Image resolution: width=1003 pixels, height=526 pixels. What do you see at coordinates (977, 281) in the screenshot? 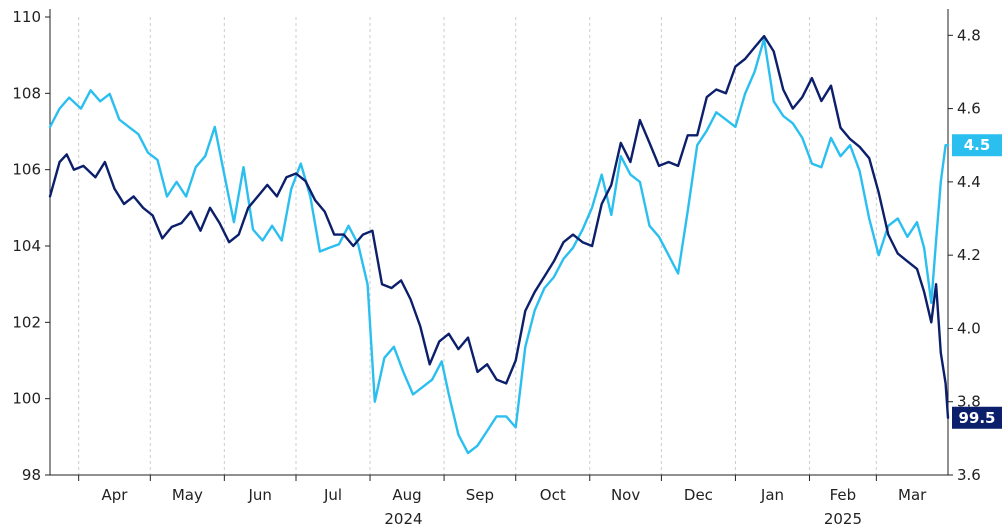
I see `end-value-labels: 99.5 4.5` at bounding box center [977, 281].